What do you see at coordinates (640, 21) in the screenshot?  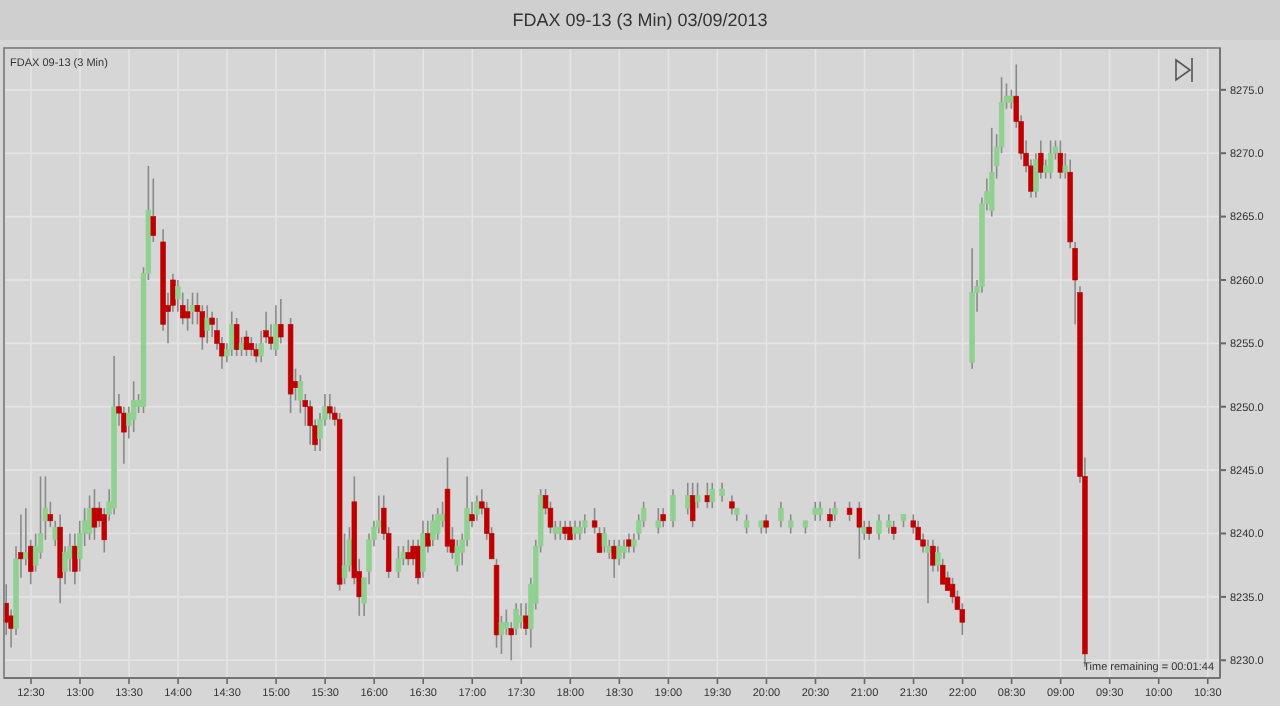 I see `chart-title: FDAX 09-13 (3 Min) 03/09/2013` at bounding box center [640, 21].